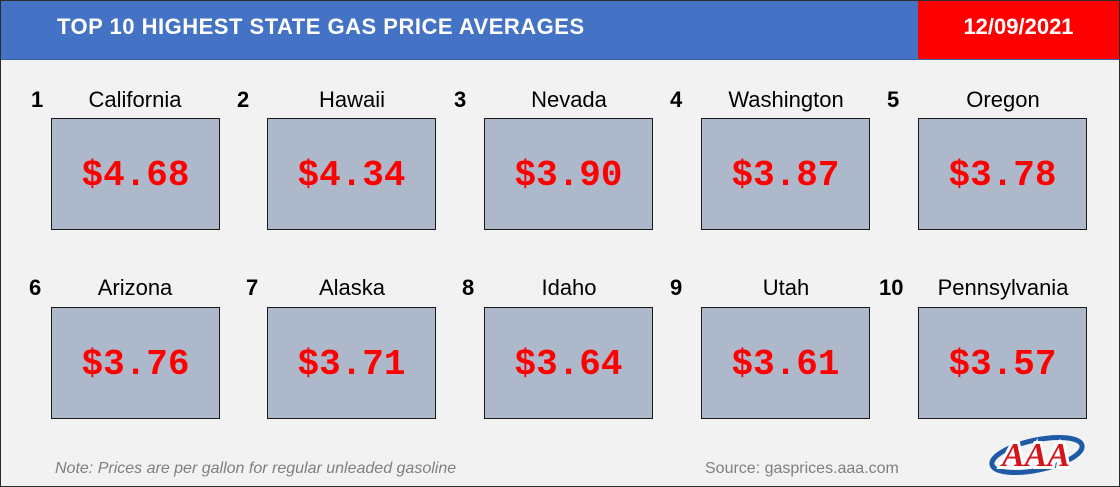 The image size is (1120, 487). What do you see at coordinates (352, 287) in the screenshot?
I see `state-name: Alaska` at bounding box center [352, 287].